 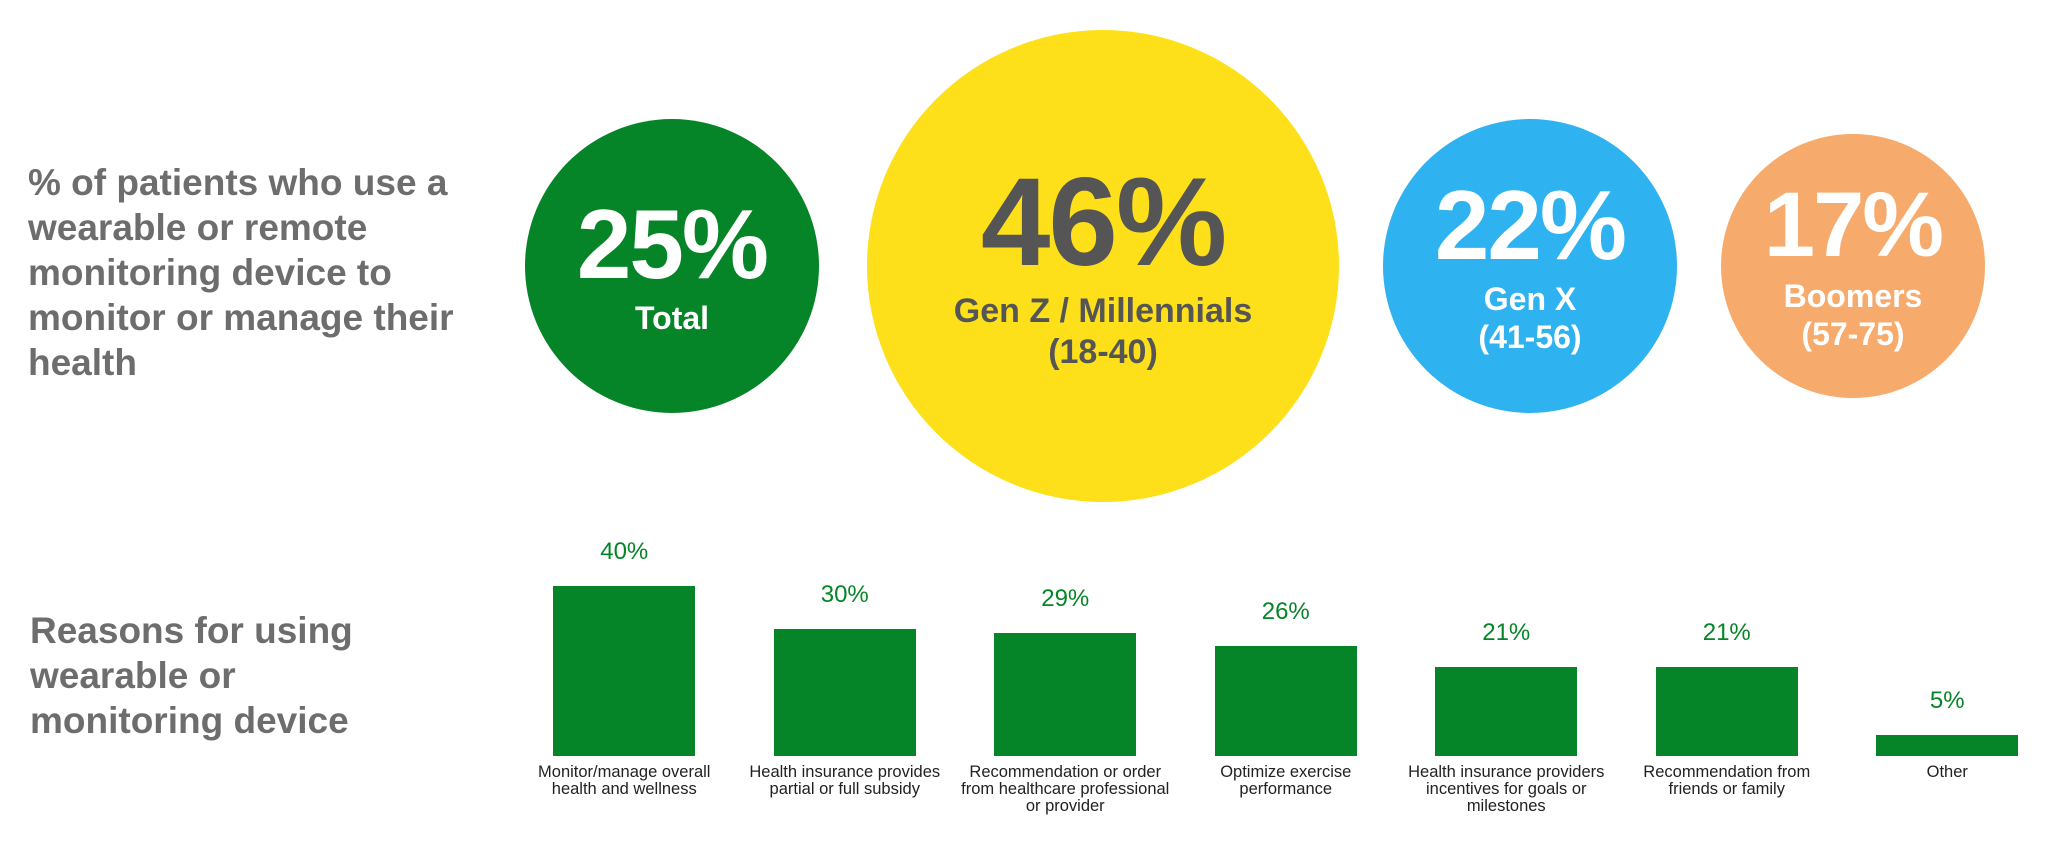 What do you see at coordinates (672, 317) in the screenshot?
I see `stat-label: Total` at bounding box center [672, 317].